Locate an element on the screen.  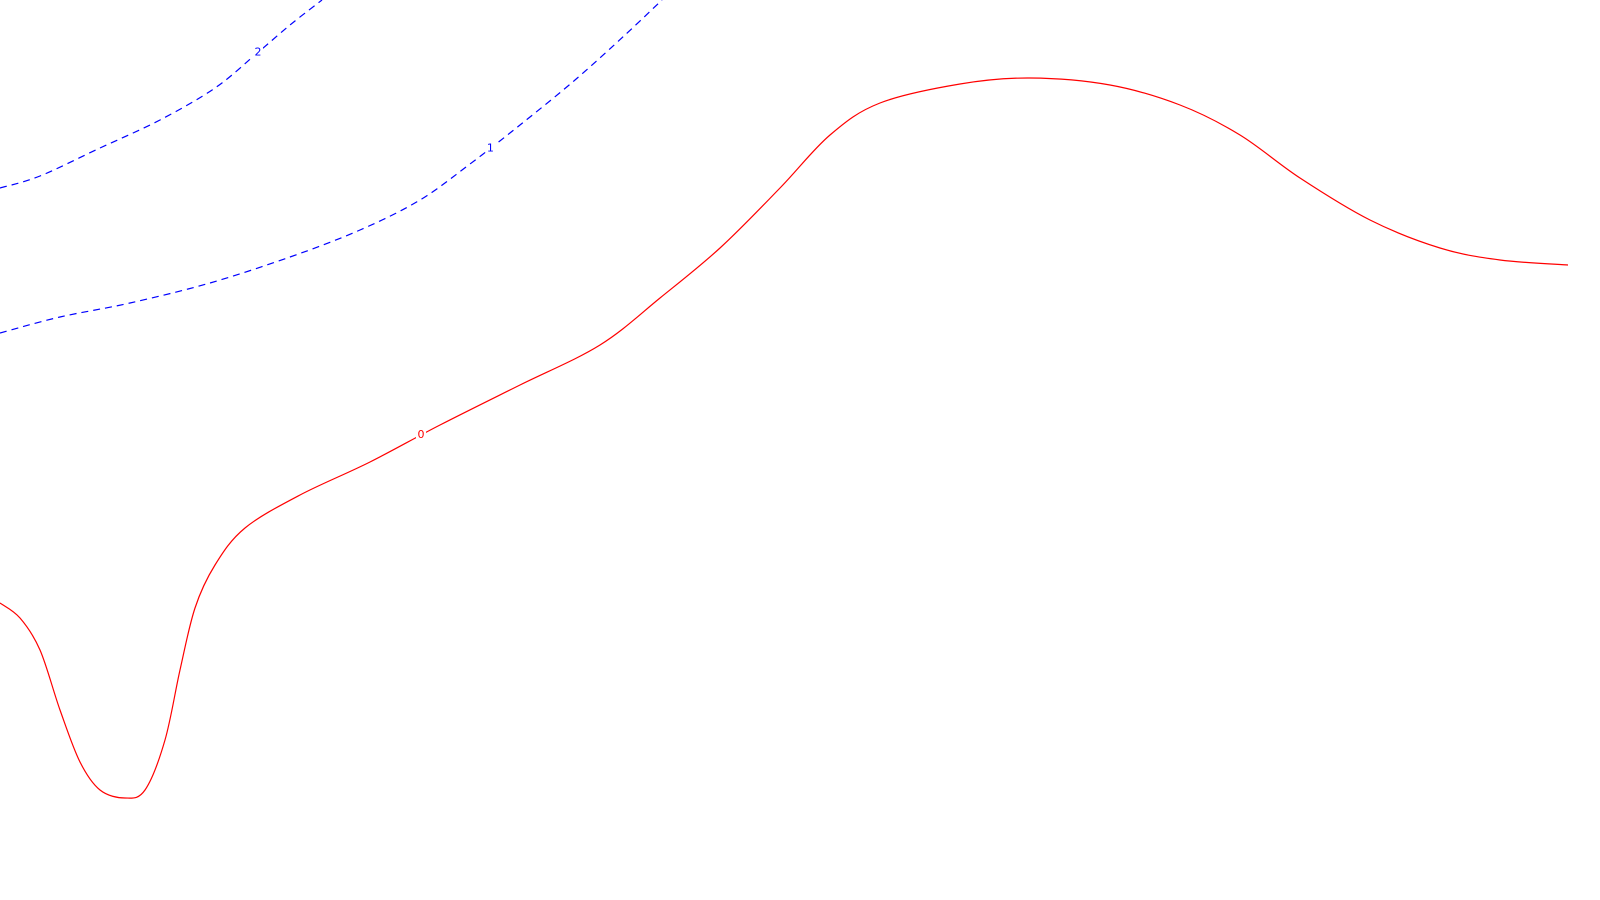
contour-labels-group: 2 1 0 is located at coordinates (374, 243).